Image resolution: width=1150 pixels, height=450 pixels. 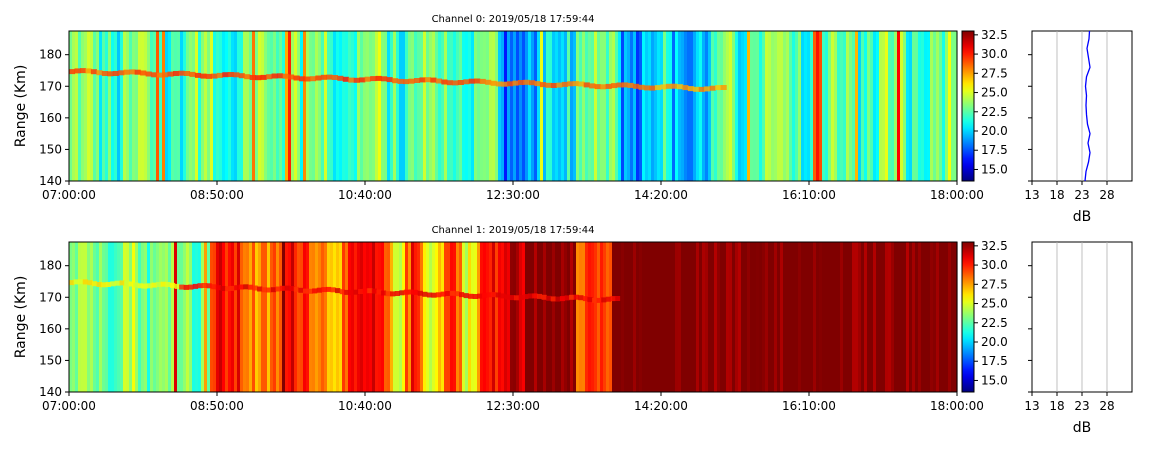 I want to click on colorbar-tick-label: 25.0, so click(x=994, y=93).